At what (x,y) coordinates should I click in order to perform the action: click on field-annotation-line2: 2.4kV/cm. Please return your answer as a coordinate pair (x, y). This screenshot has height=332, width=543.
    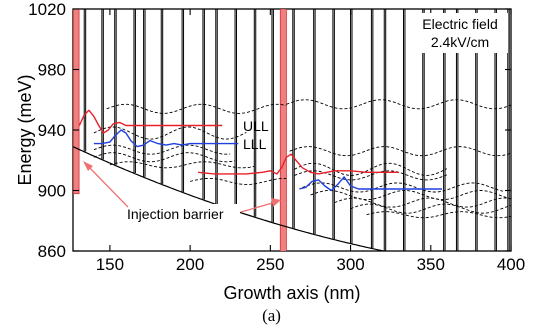
    Looking at the image, I should click on (460, 42).